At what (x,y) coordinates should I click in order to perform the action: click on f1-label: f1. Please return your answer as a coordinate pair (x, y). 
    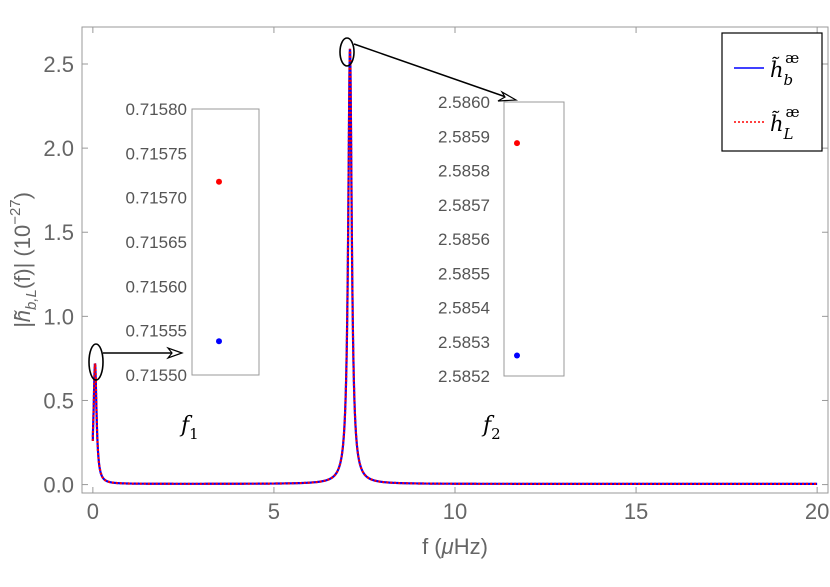
    Looking at the image, I should click on (189, 428).